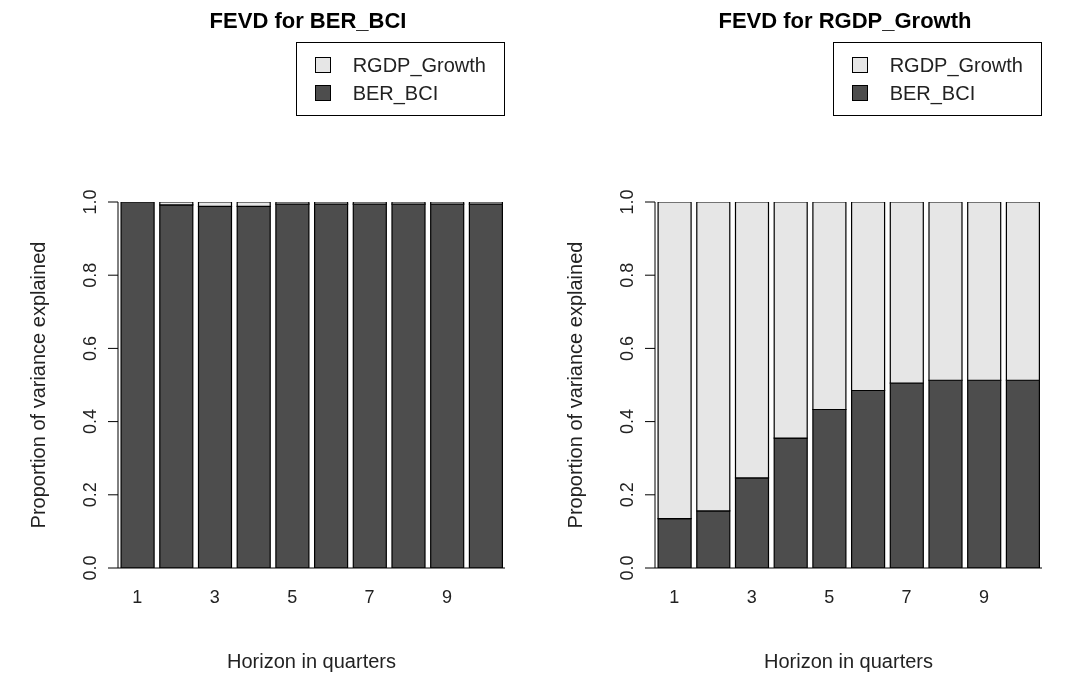  I want to click on chart-title: FEVD for BER_BCI, so click(308, 21).